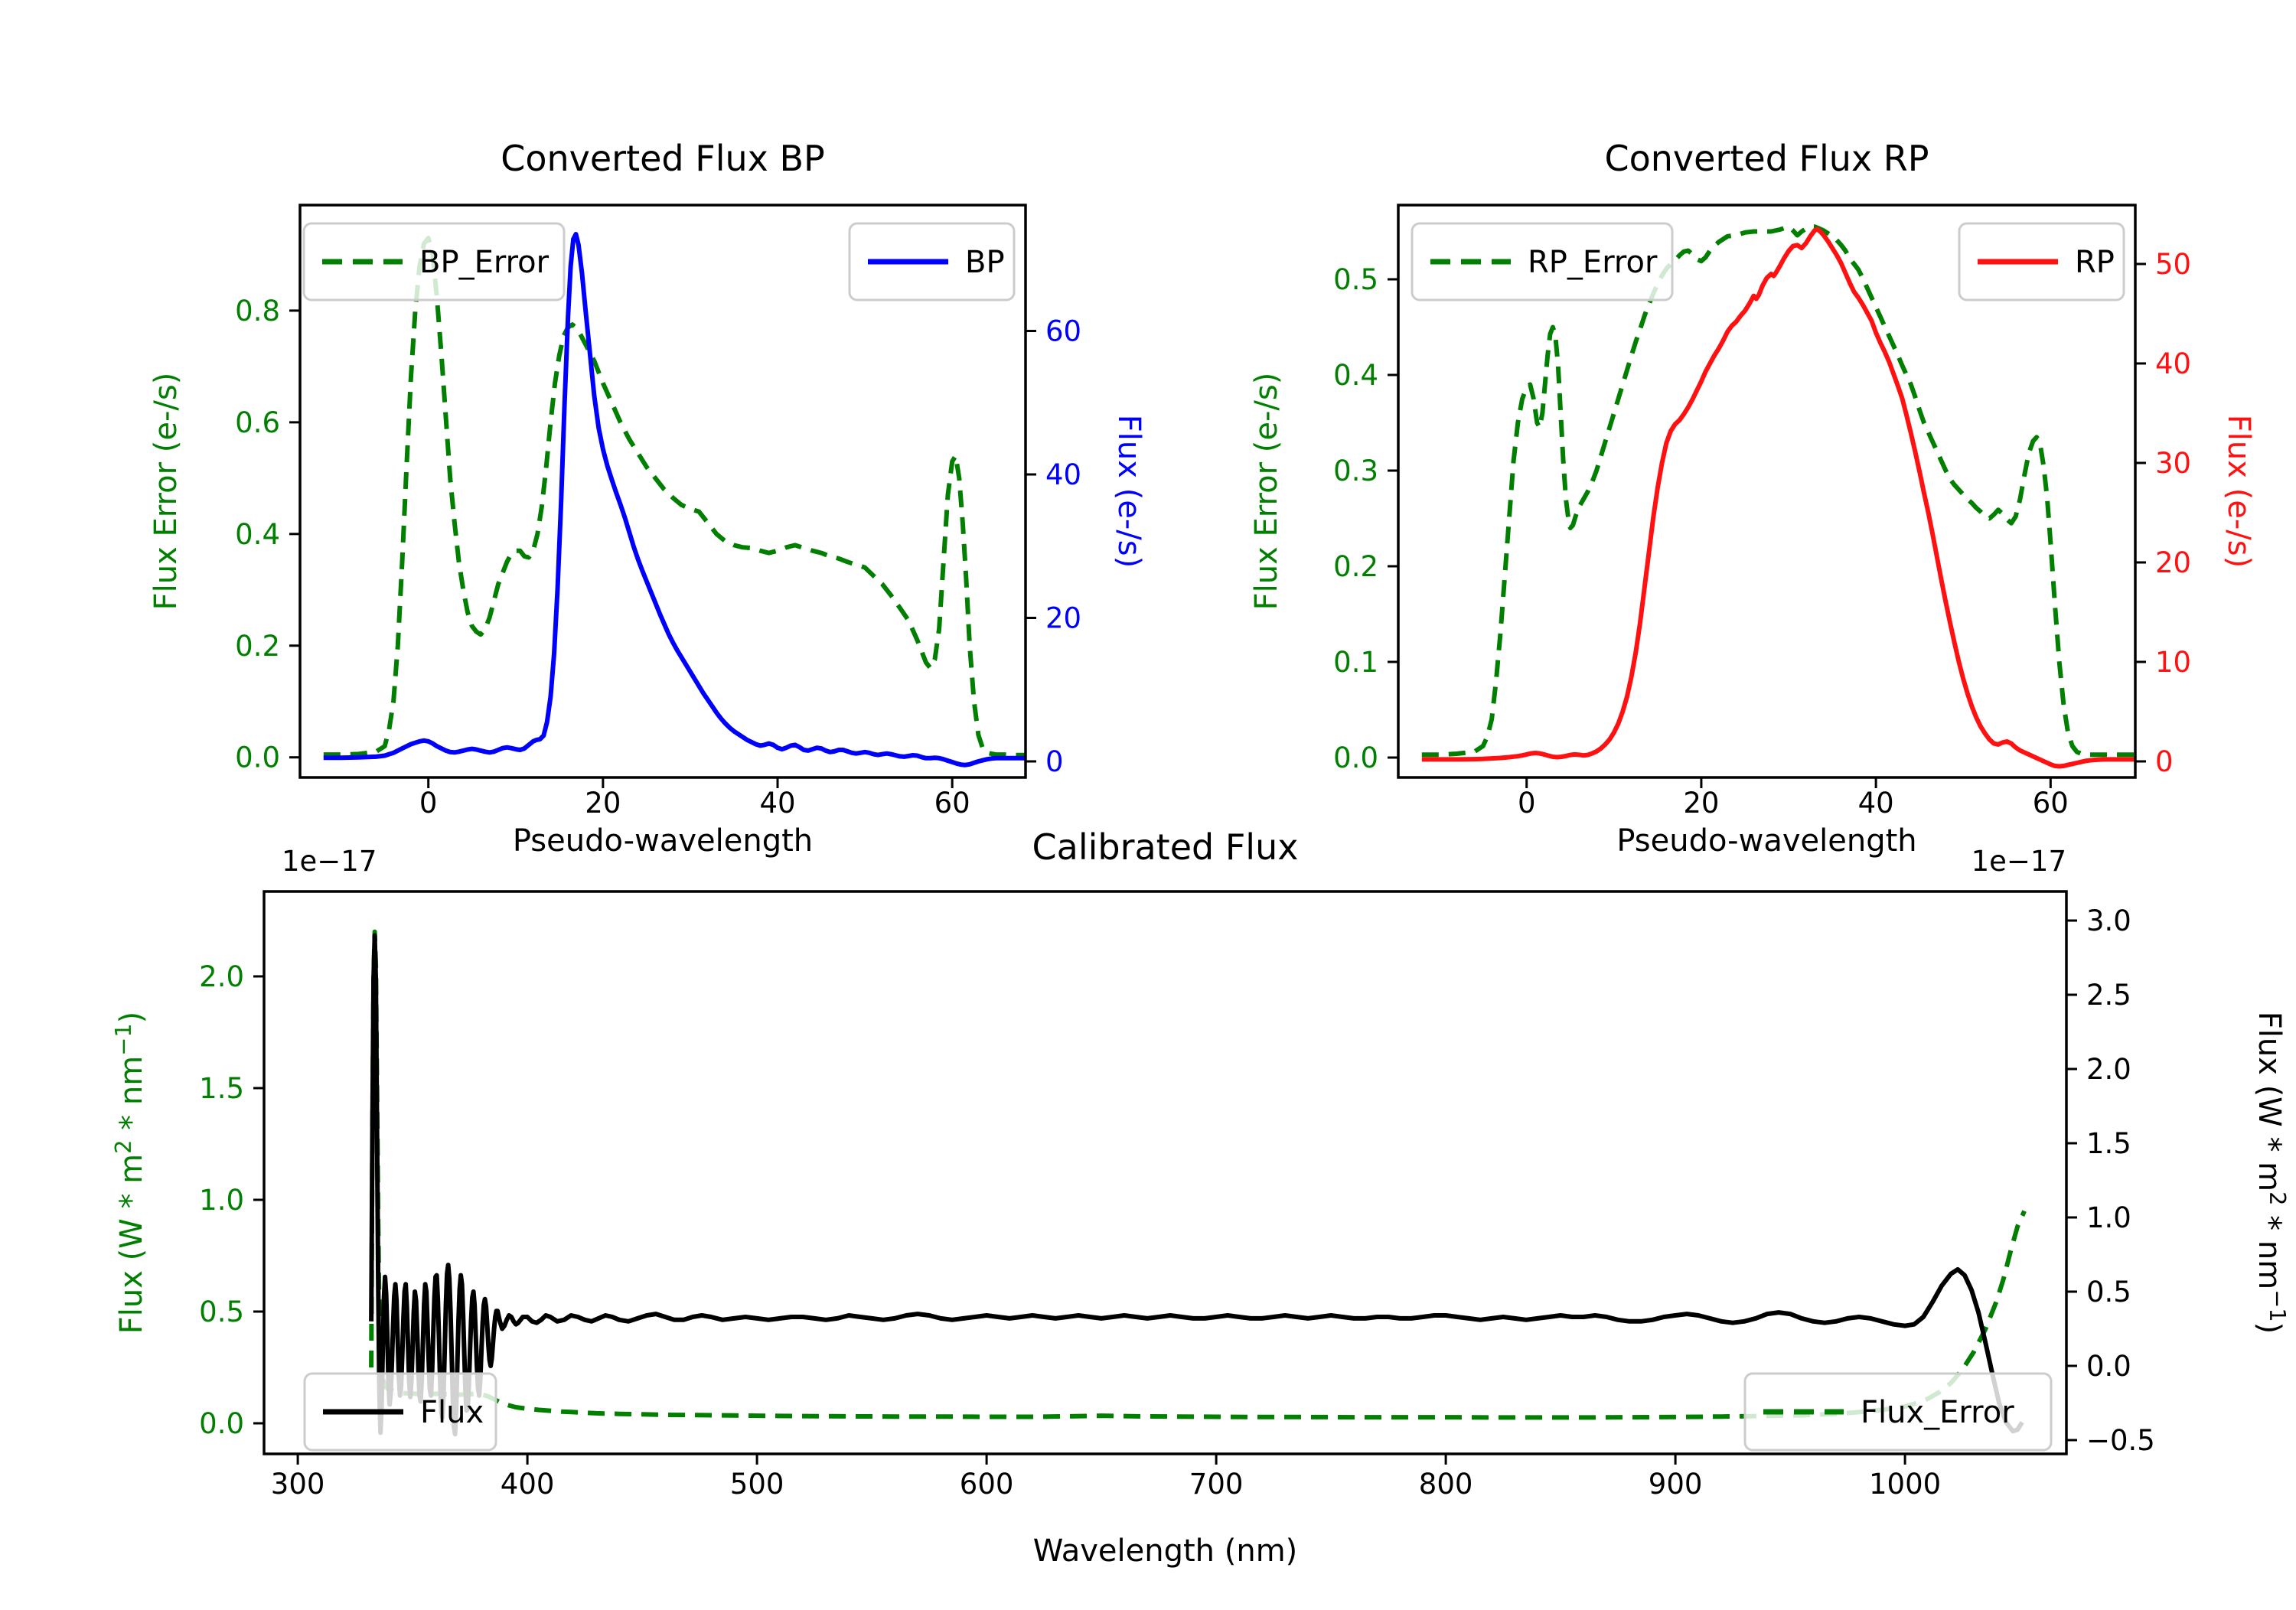 The width and height of the screenshot is (2296, 1610). What do you see at coordinates (257, 422) in the screenshot?
I see `yleft-tick-label: 0.6` at bounding box center [257, 422].